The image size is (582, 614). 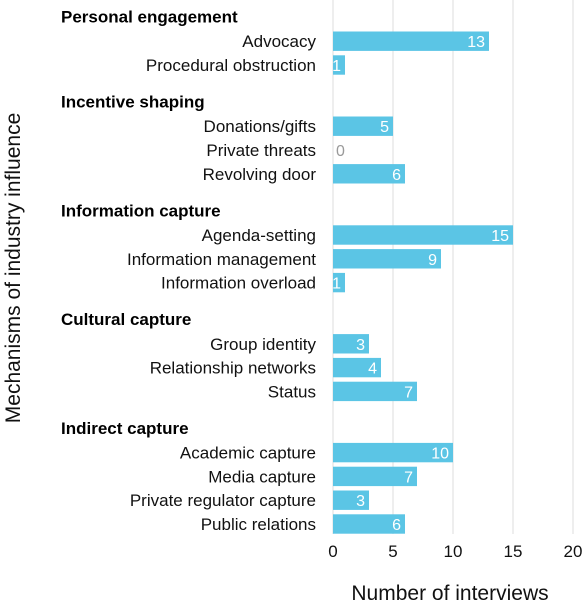 I want to click on group-label-indirect-capture: Indirect capture, so click(x=125, y=428).